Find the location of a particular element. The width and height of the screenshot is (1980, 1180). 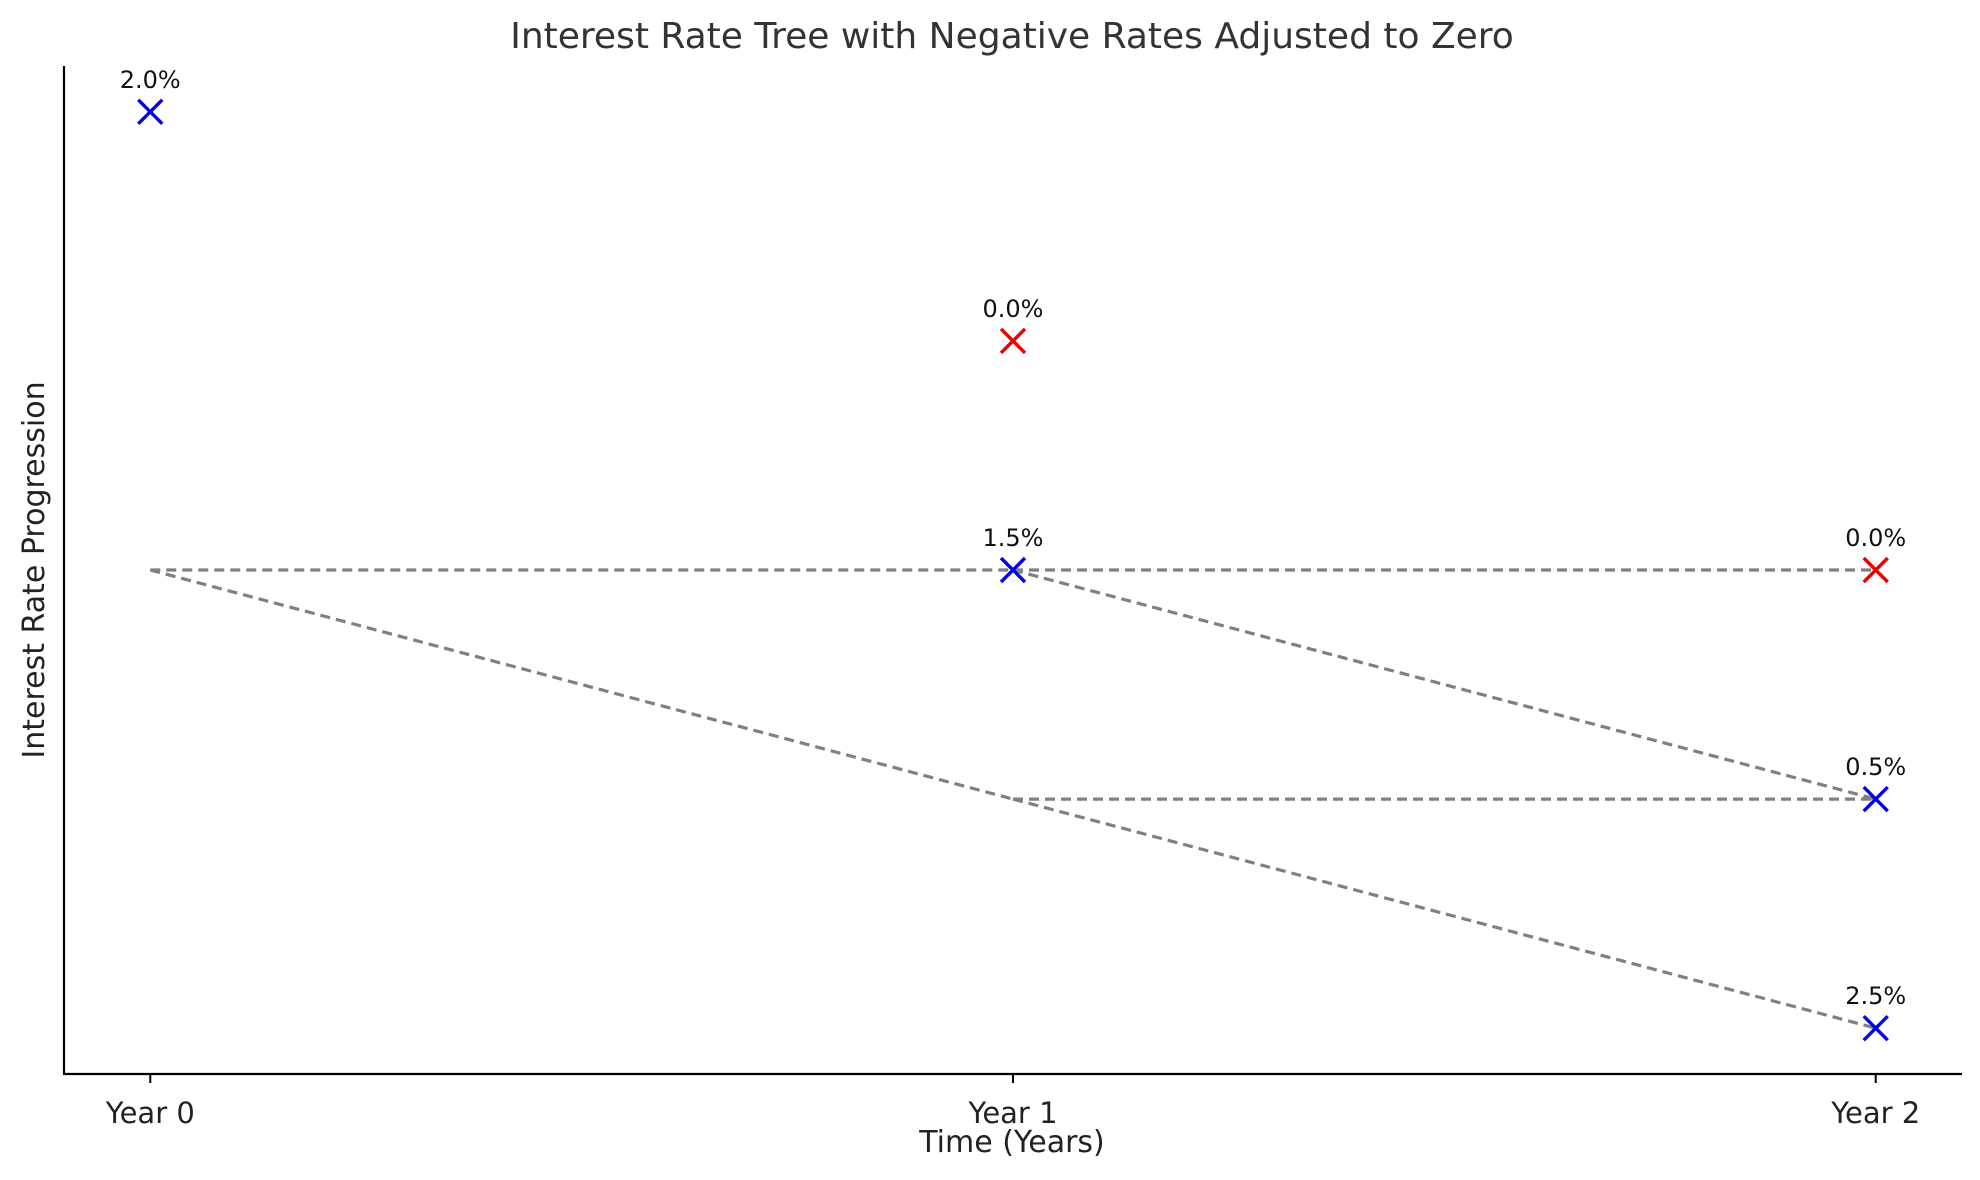

x-axis-ticks: Year 0 Year 1 Year 2 is located at coordinates (1012, 1102).